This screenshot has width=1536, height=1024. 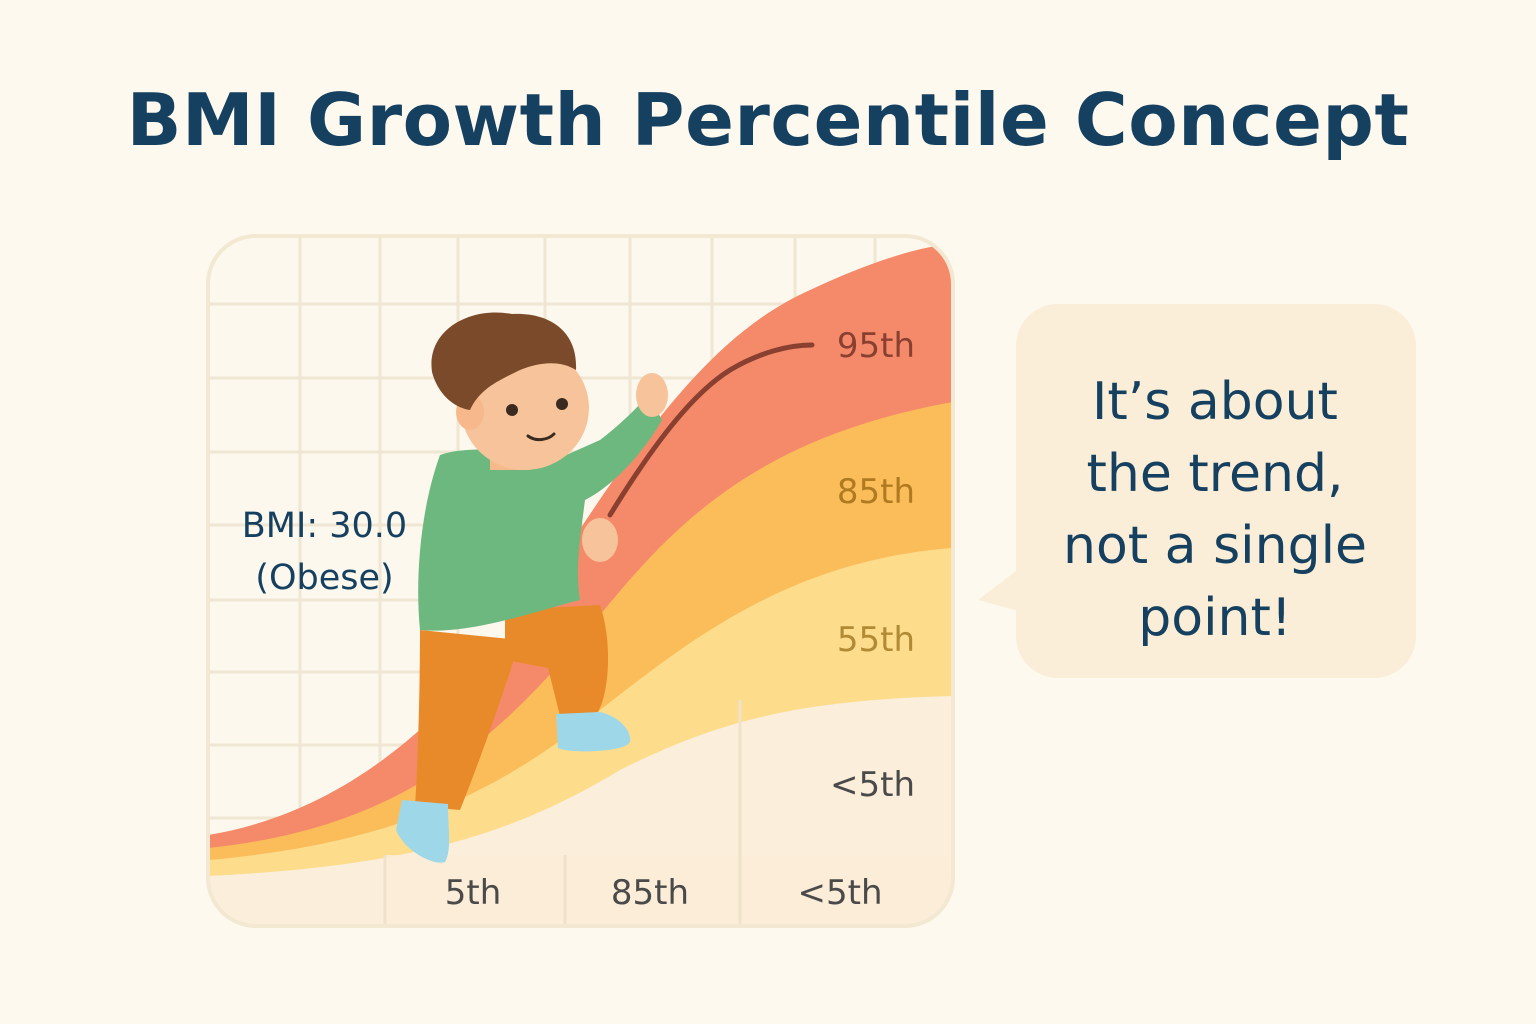 What do you see at coordinates (875, 492) in the screenshot?
I see `band-label-85th: 85th` at bounding box center [875, 492].